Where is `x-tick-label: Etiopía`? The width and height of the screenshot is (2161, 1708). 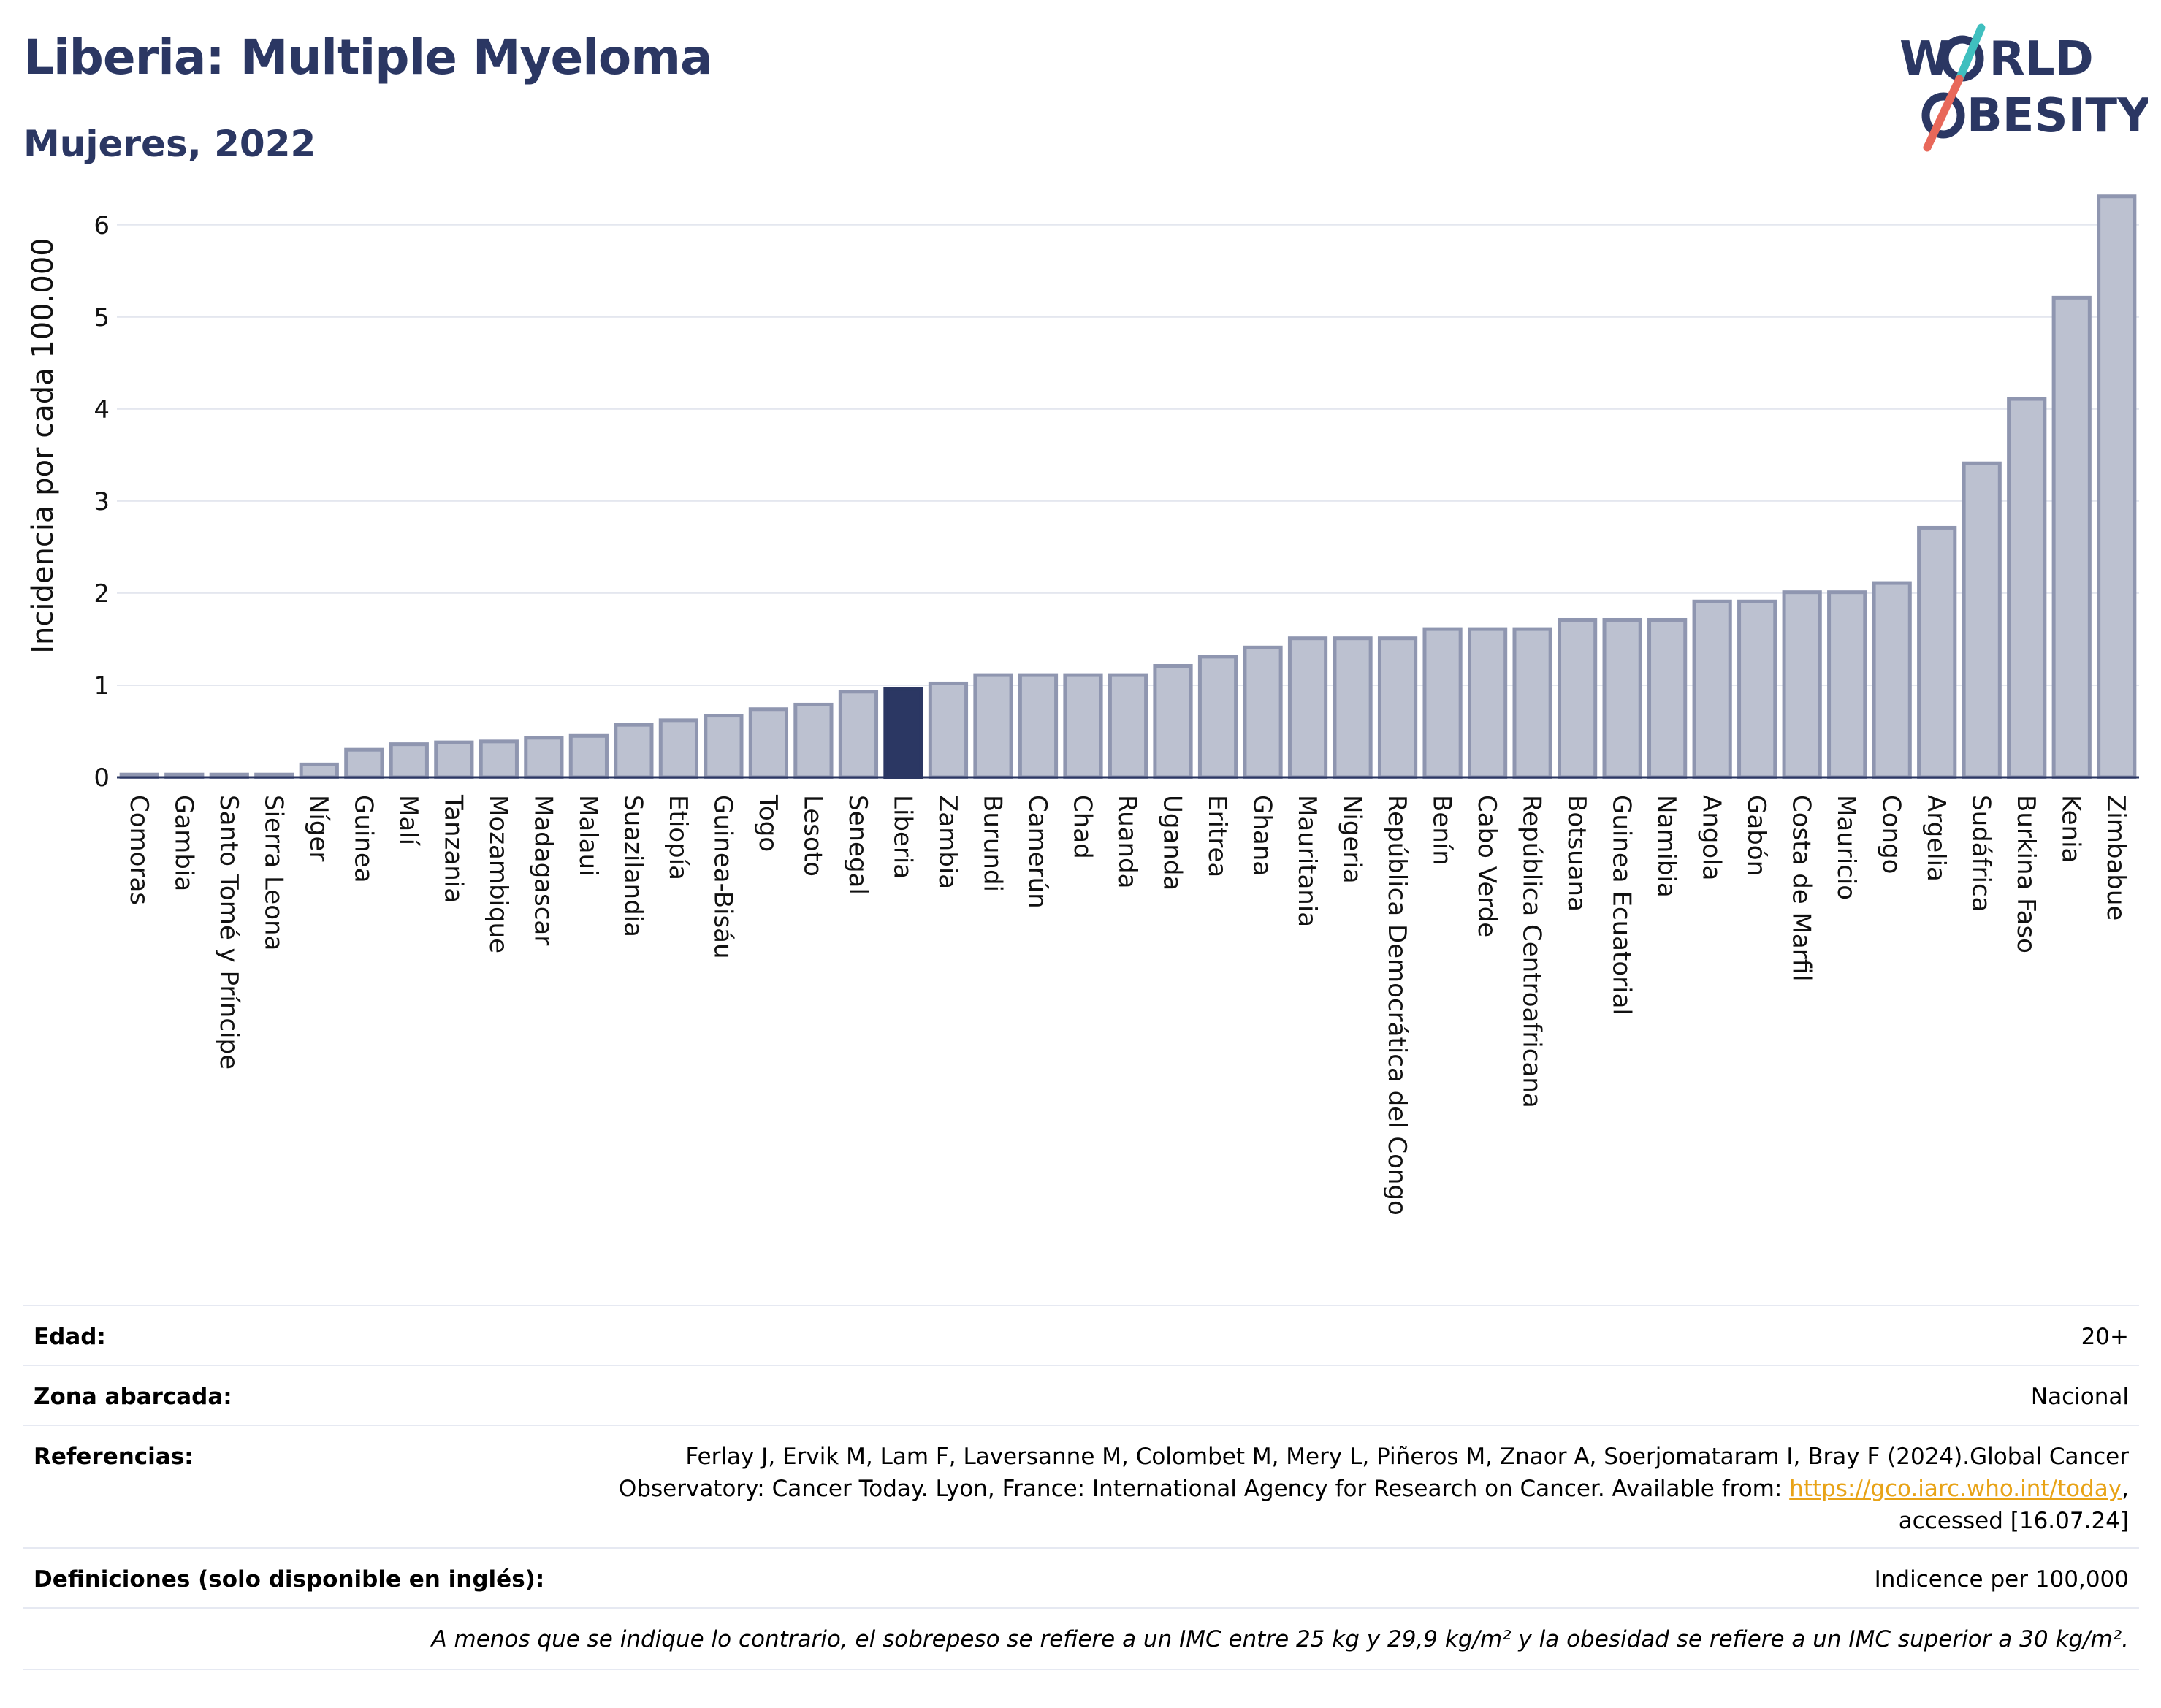 x-tick-label: Etiopía is located at coordinates (678, 838).